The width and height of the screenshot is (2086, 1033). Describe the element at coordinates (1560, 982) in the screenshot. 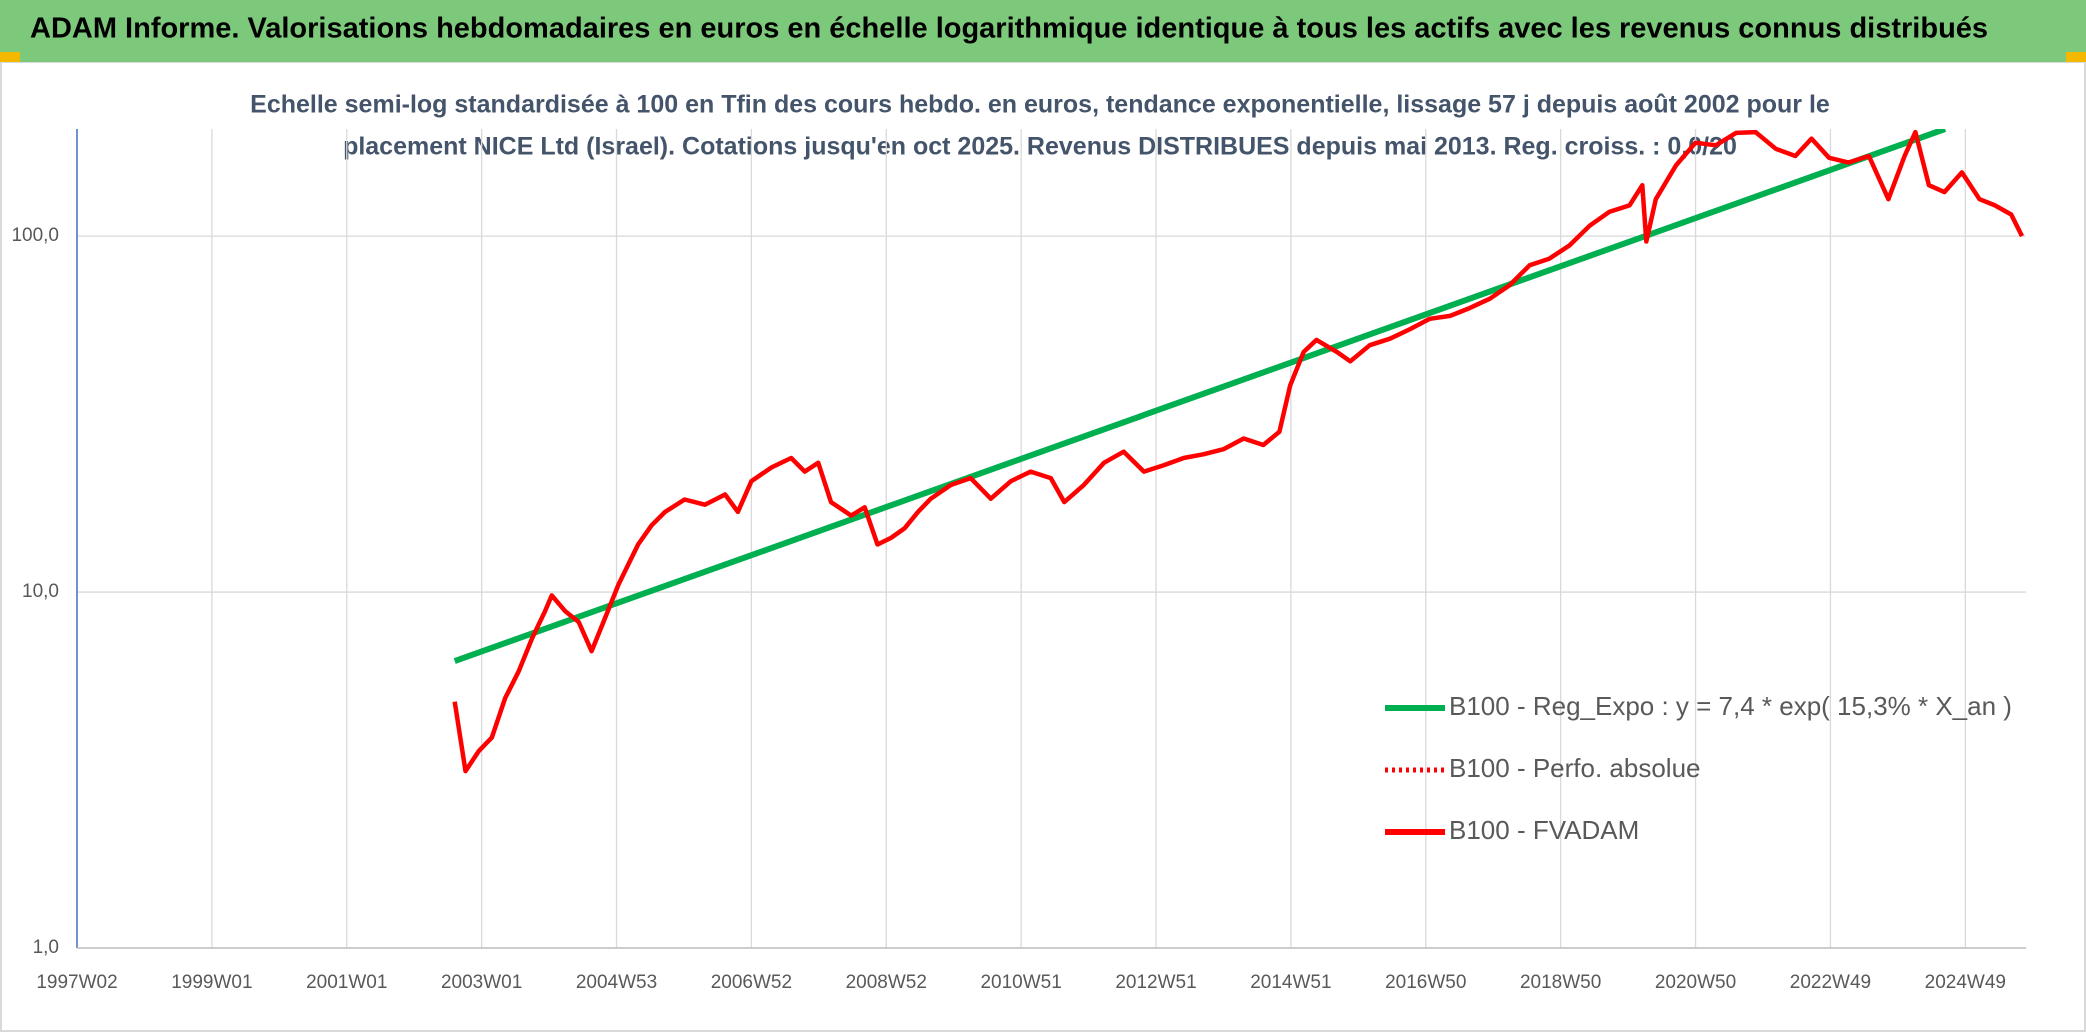

I see `x-tick-label: 2018W50` at that location.